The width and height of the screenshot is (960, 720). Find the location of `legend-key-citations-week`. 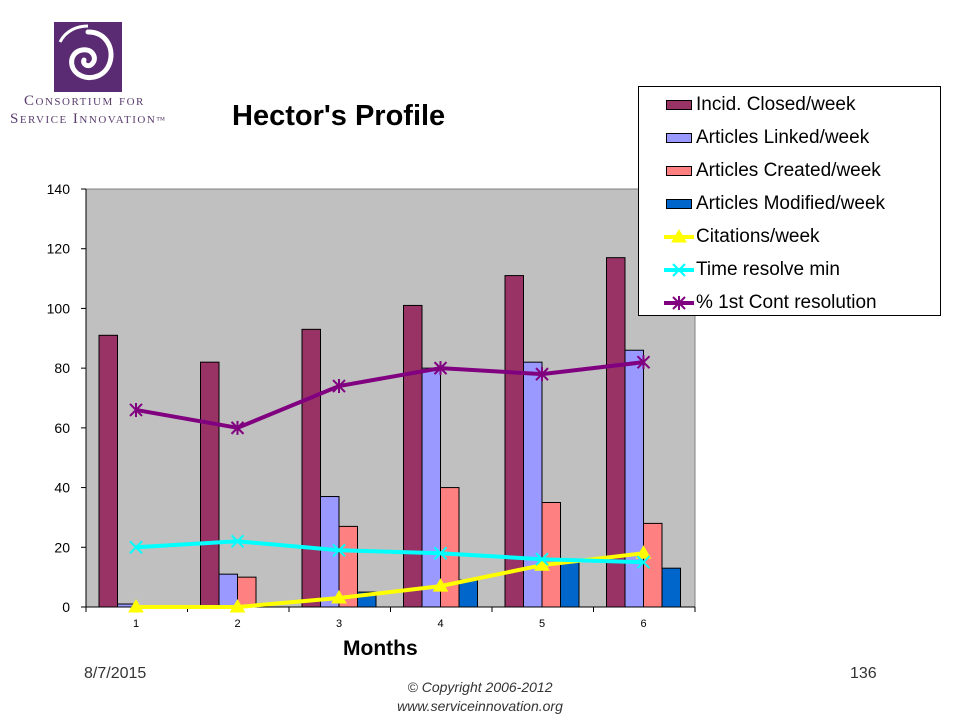

legend-key-citations-week is located at coordinates (679, 237).